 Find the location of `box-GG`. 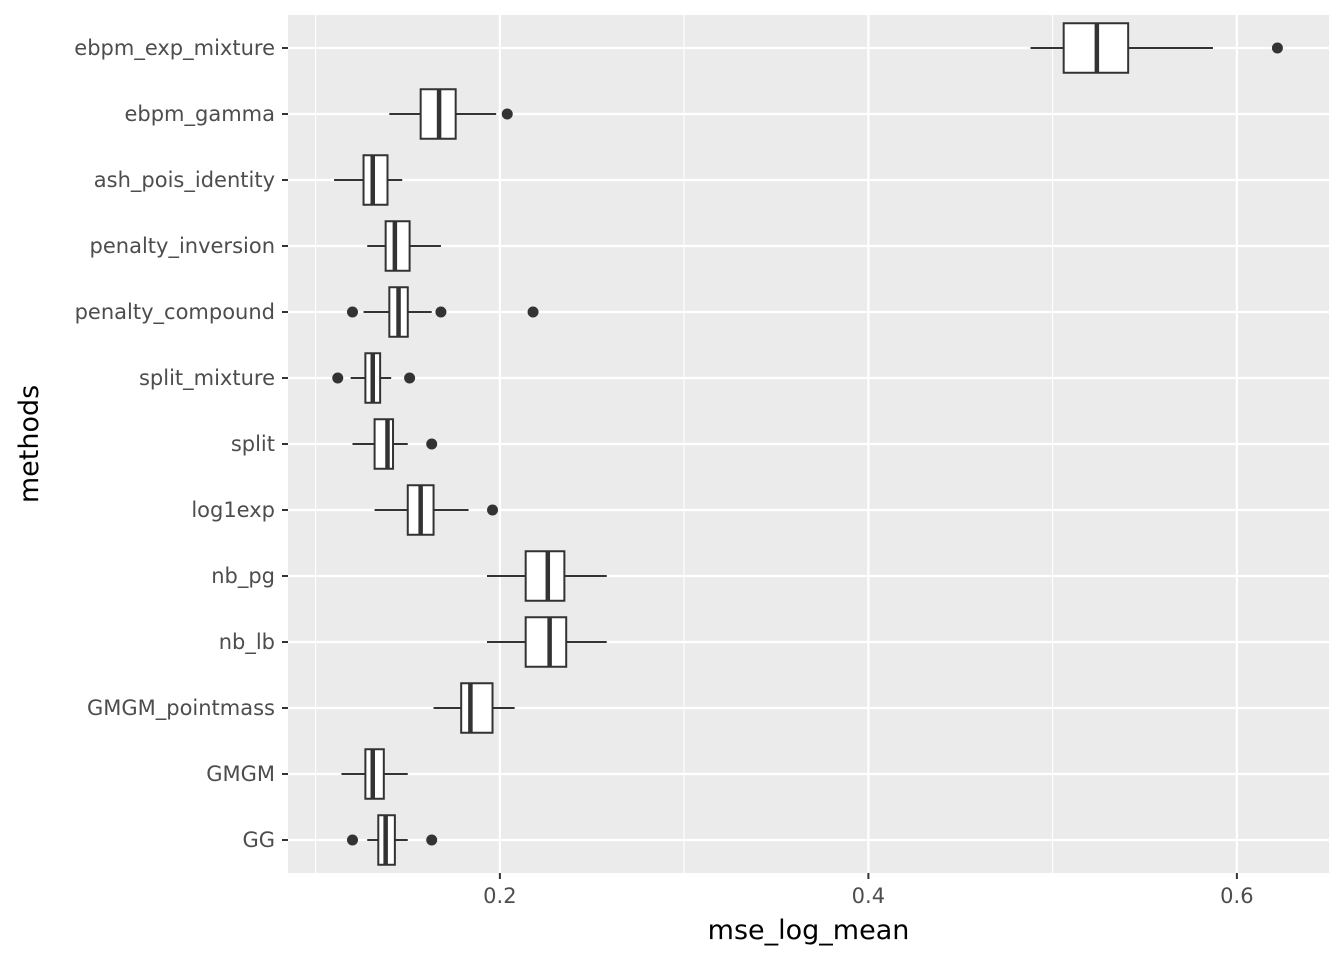

box-GG is located at coordinates (392, 840).